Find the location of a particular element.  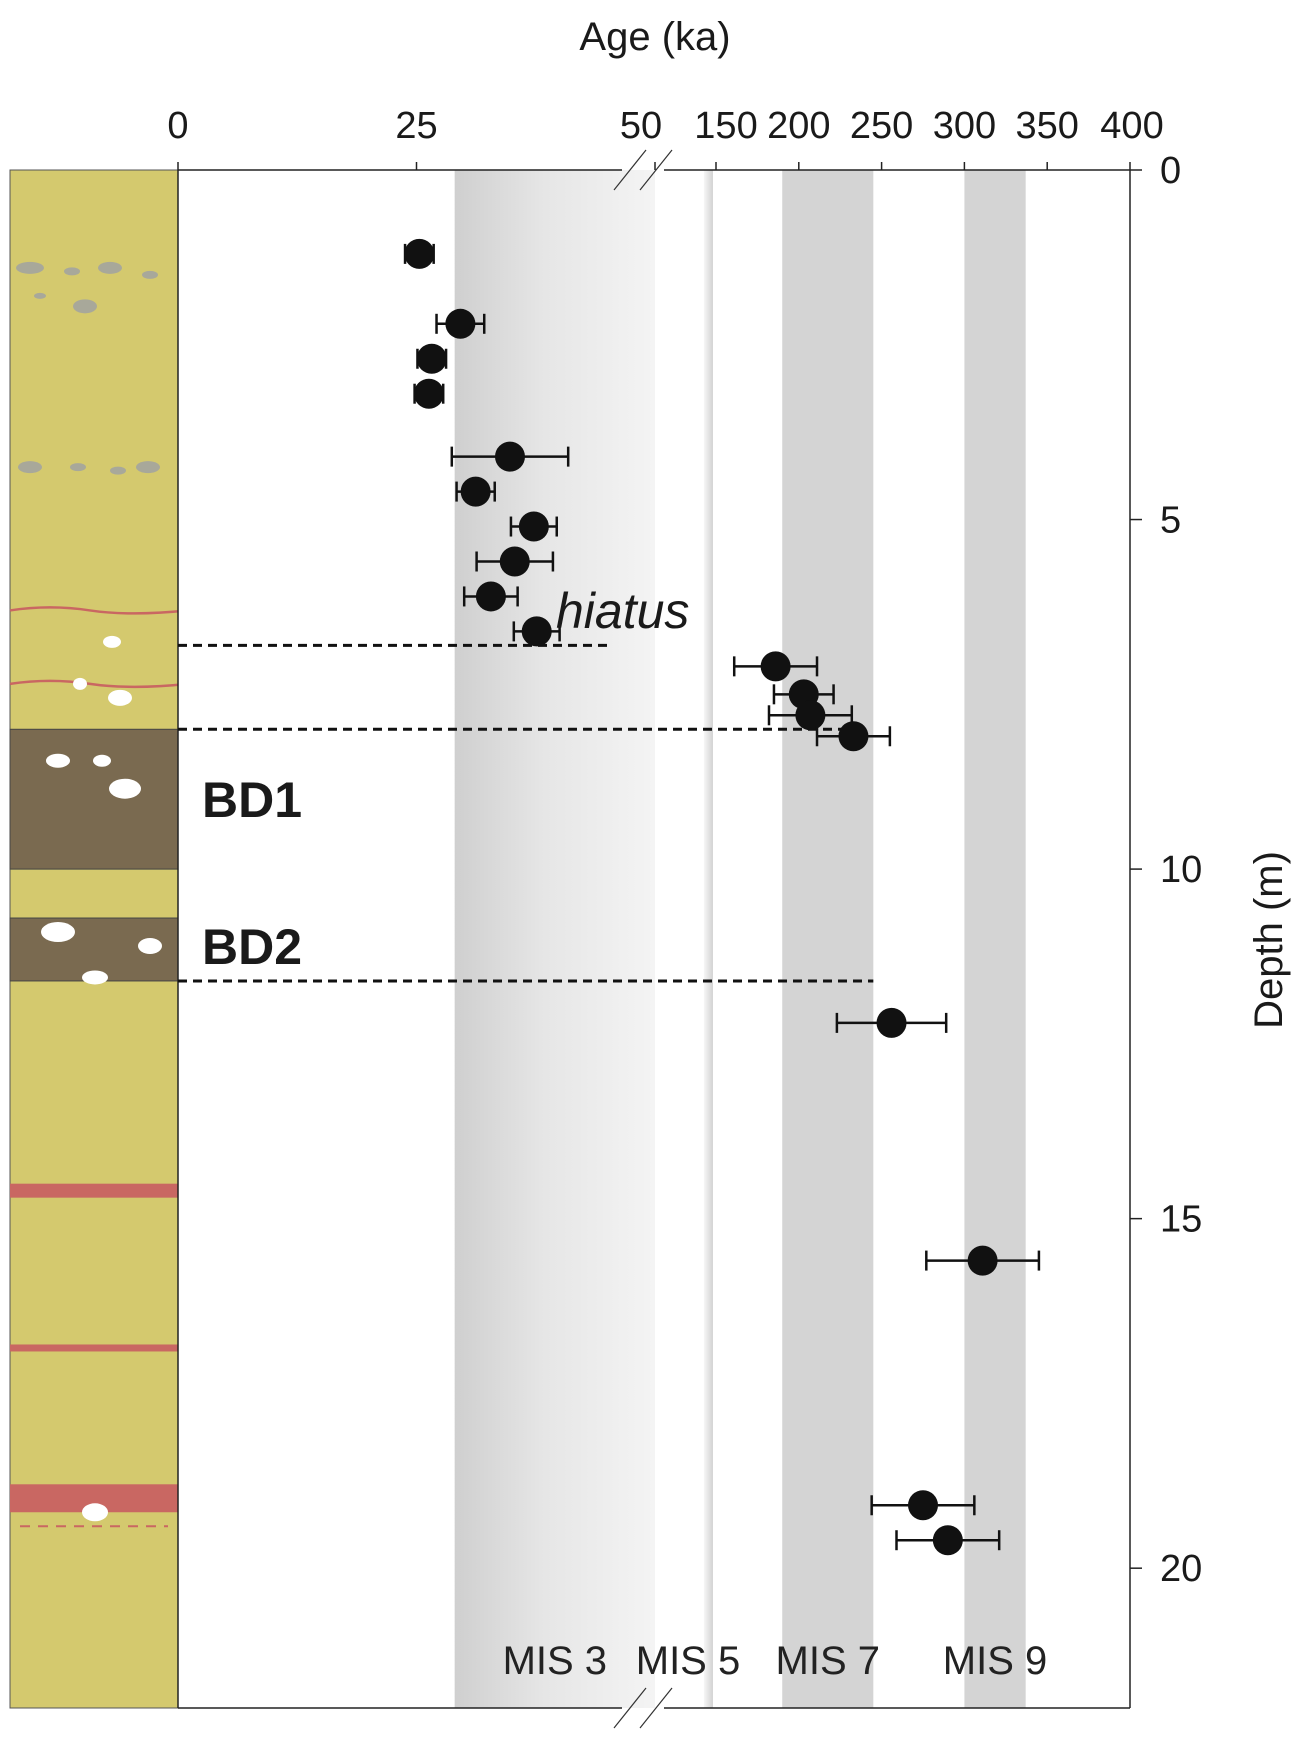

y-tick-label-0: 0 is located at coordinates (1170, 171).